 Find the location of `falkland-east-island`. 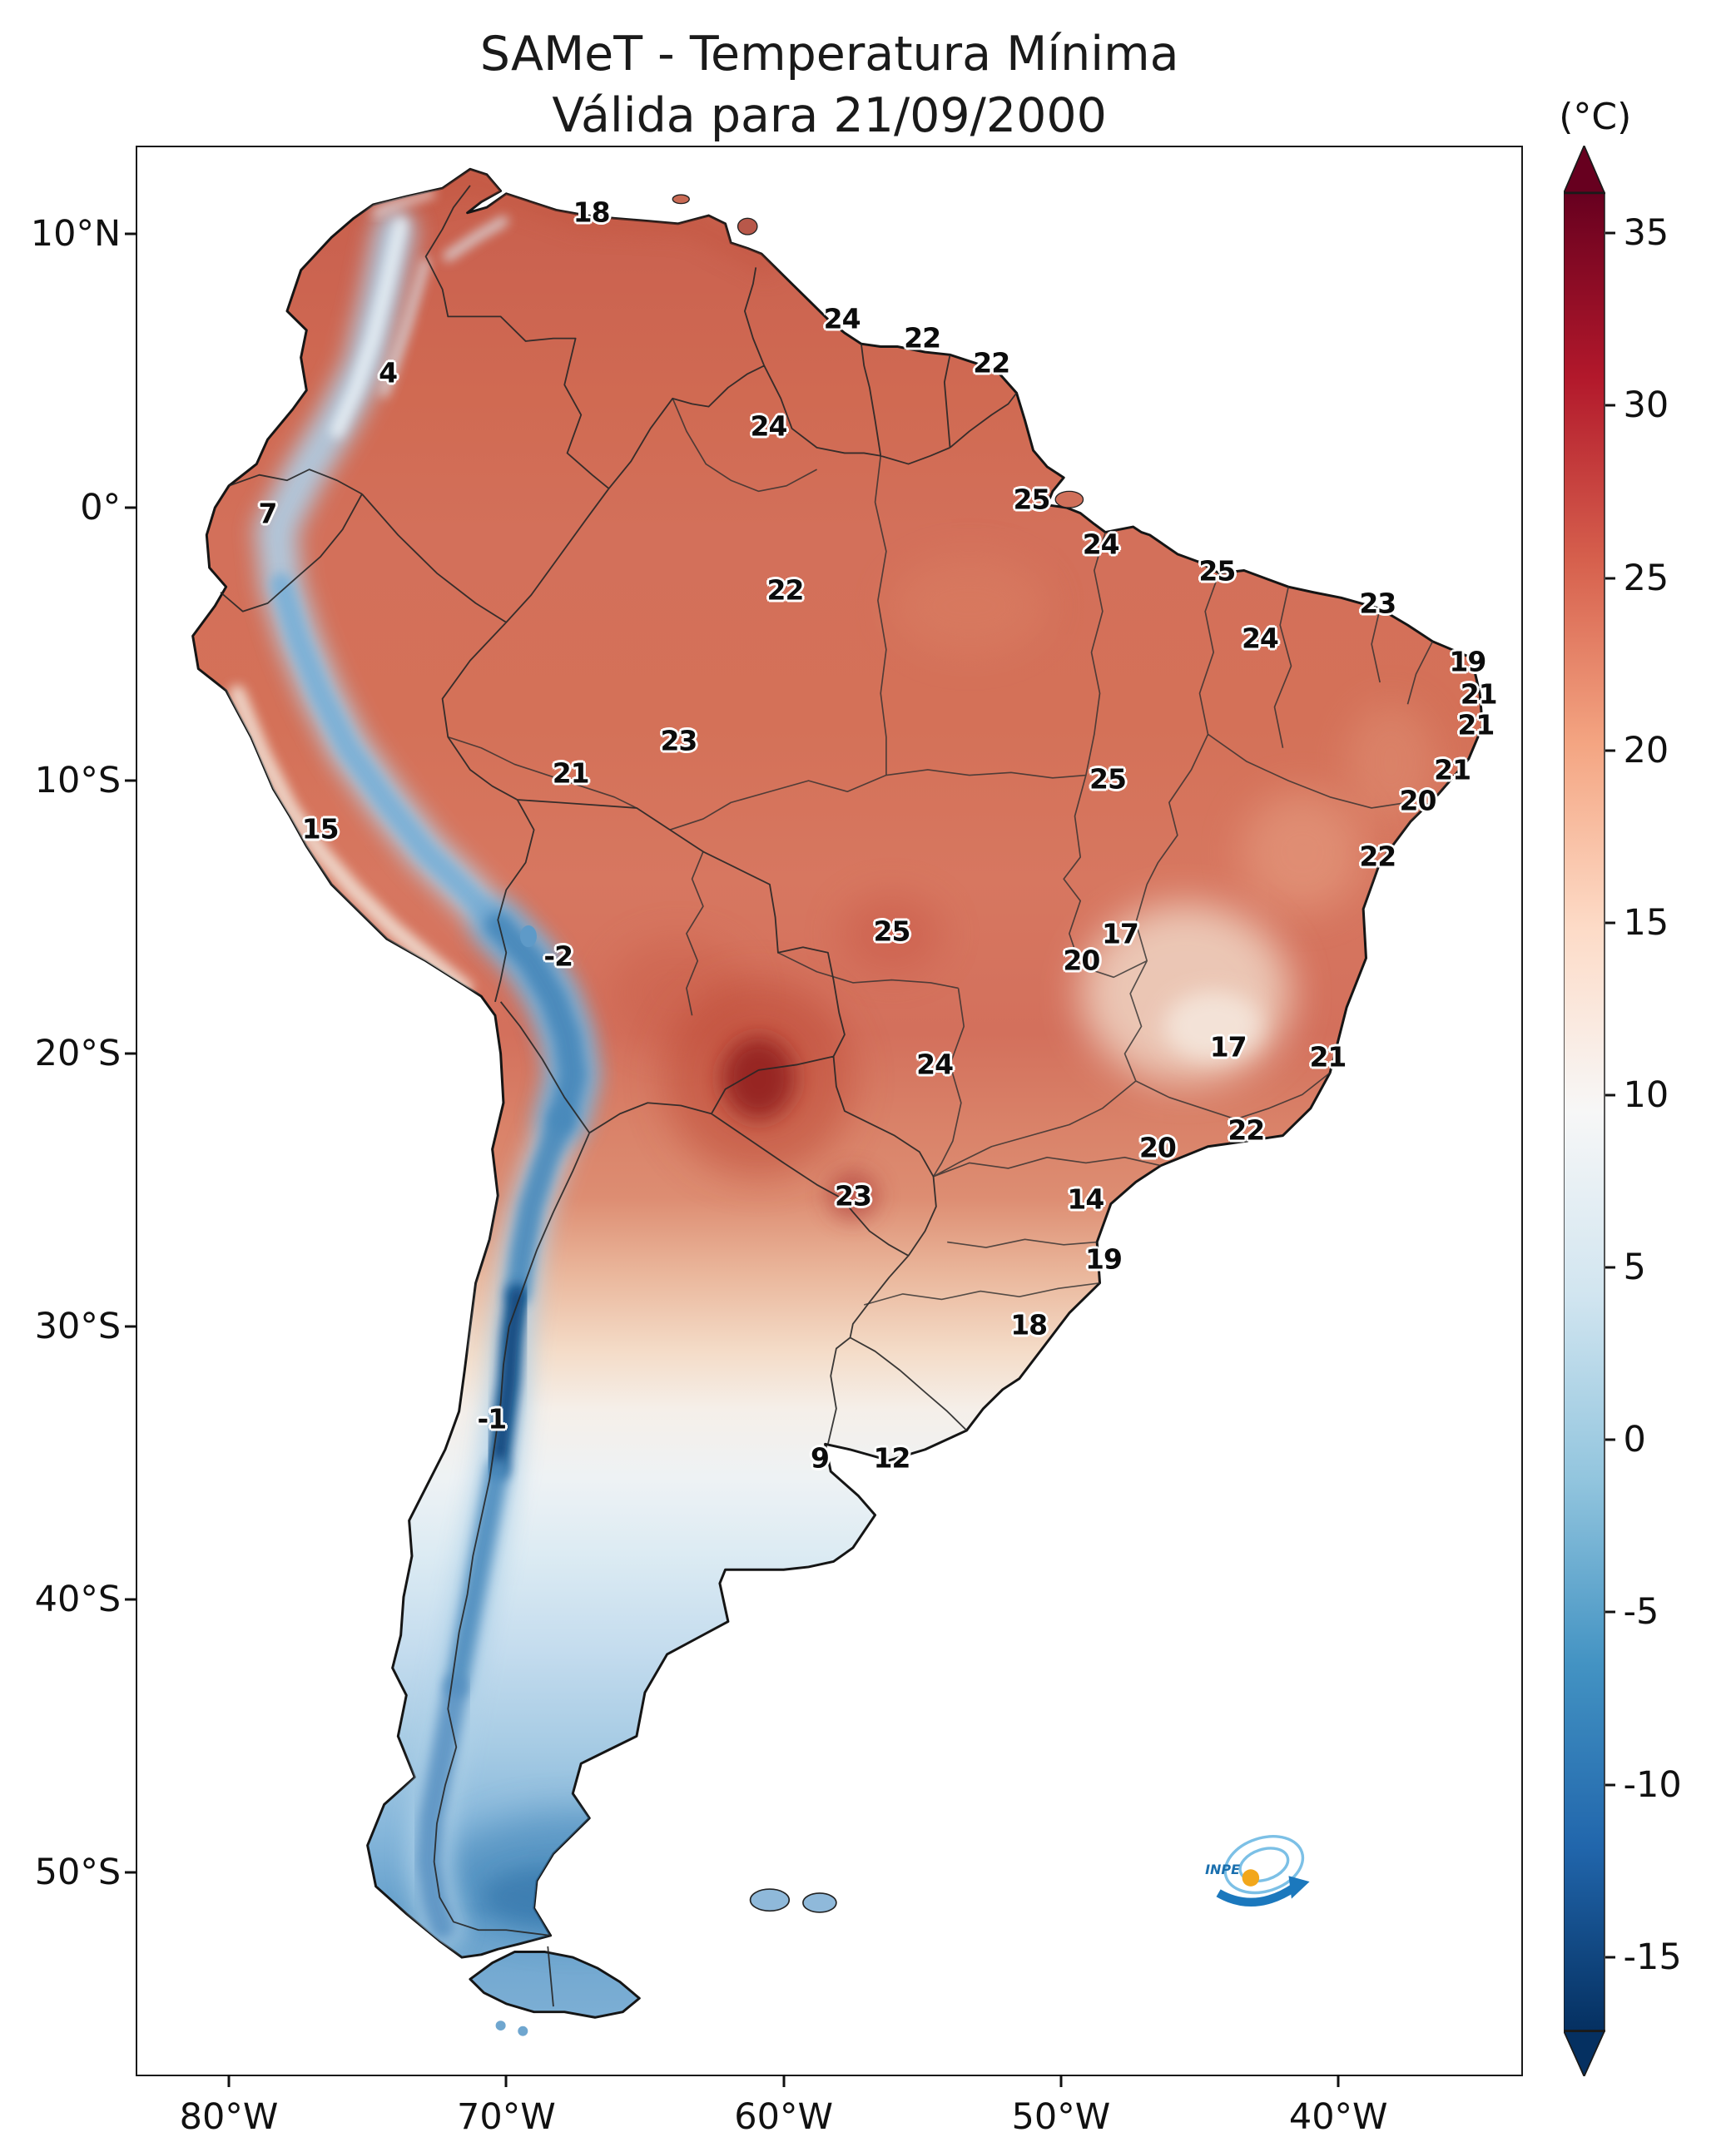

falkland-east-island is located at coordinates (819, 1902).